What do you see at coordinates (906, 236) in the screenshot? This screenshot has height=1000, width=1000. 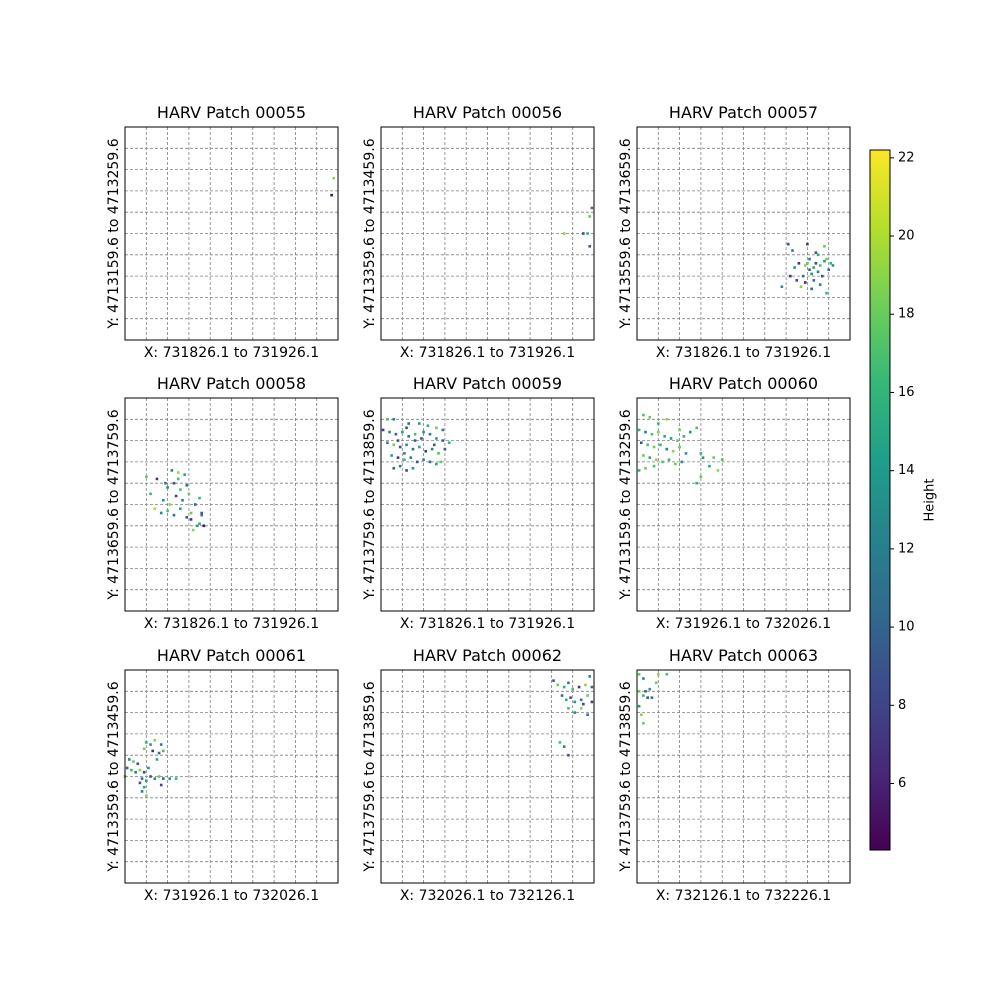 I see `colorbar-tick-label: 20` at bounding box center [906, 236].